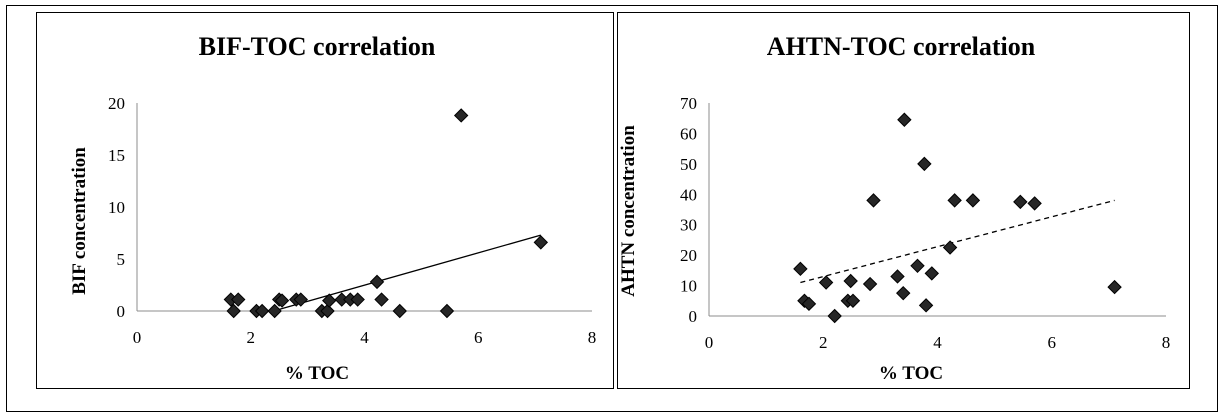 This screenshot has width=1224, height=417. I want to click on y-tick-label: 5, so click(121, 259).